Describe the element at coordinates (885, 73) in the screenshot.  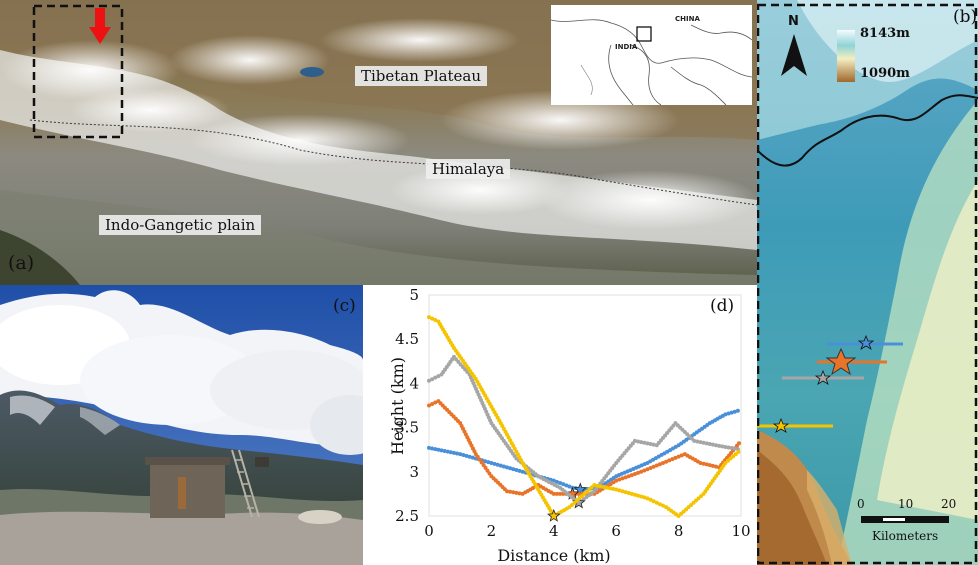
I see `legend-min-label: 1090m` at that location.